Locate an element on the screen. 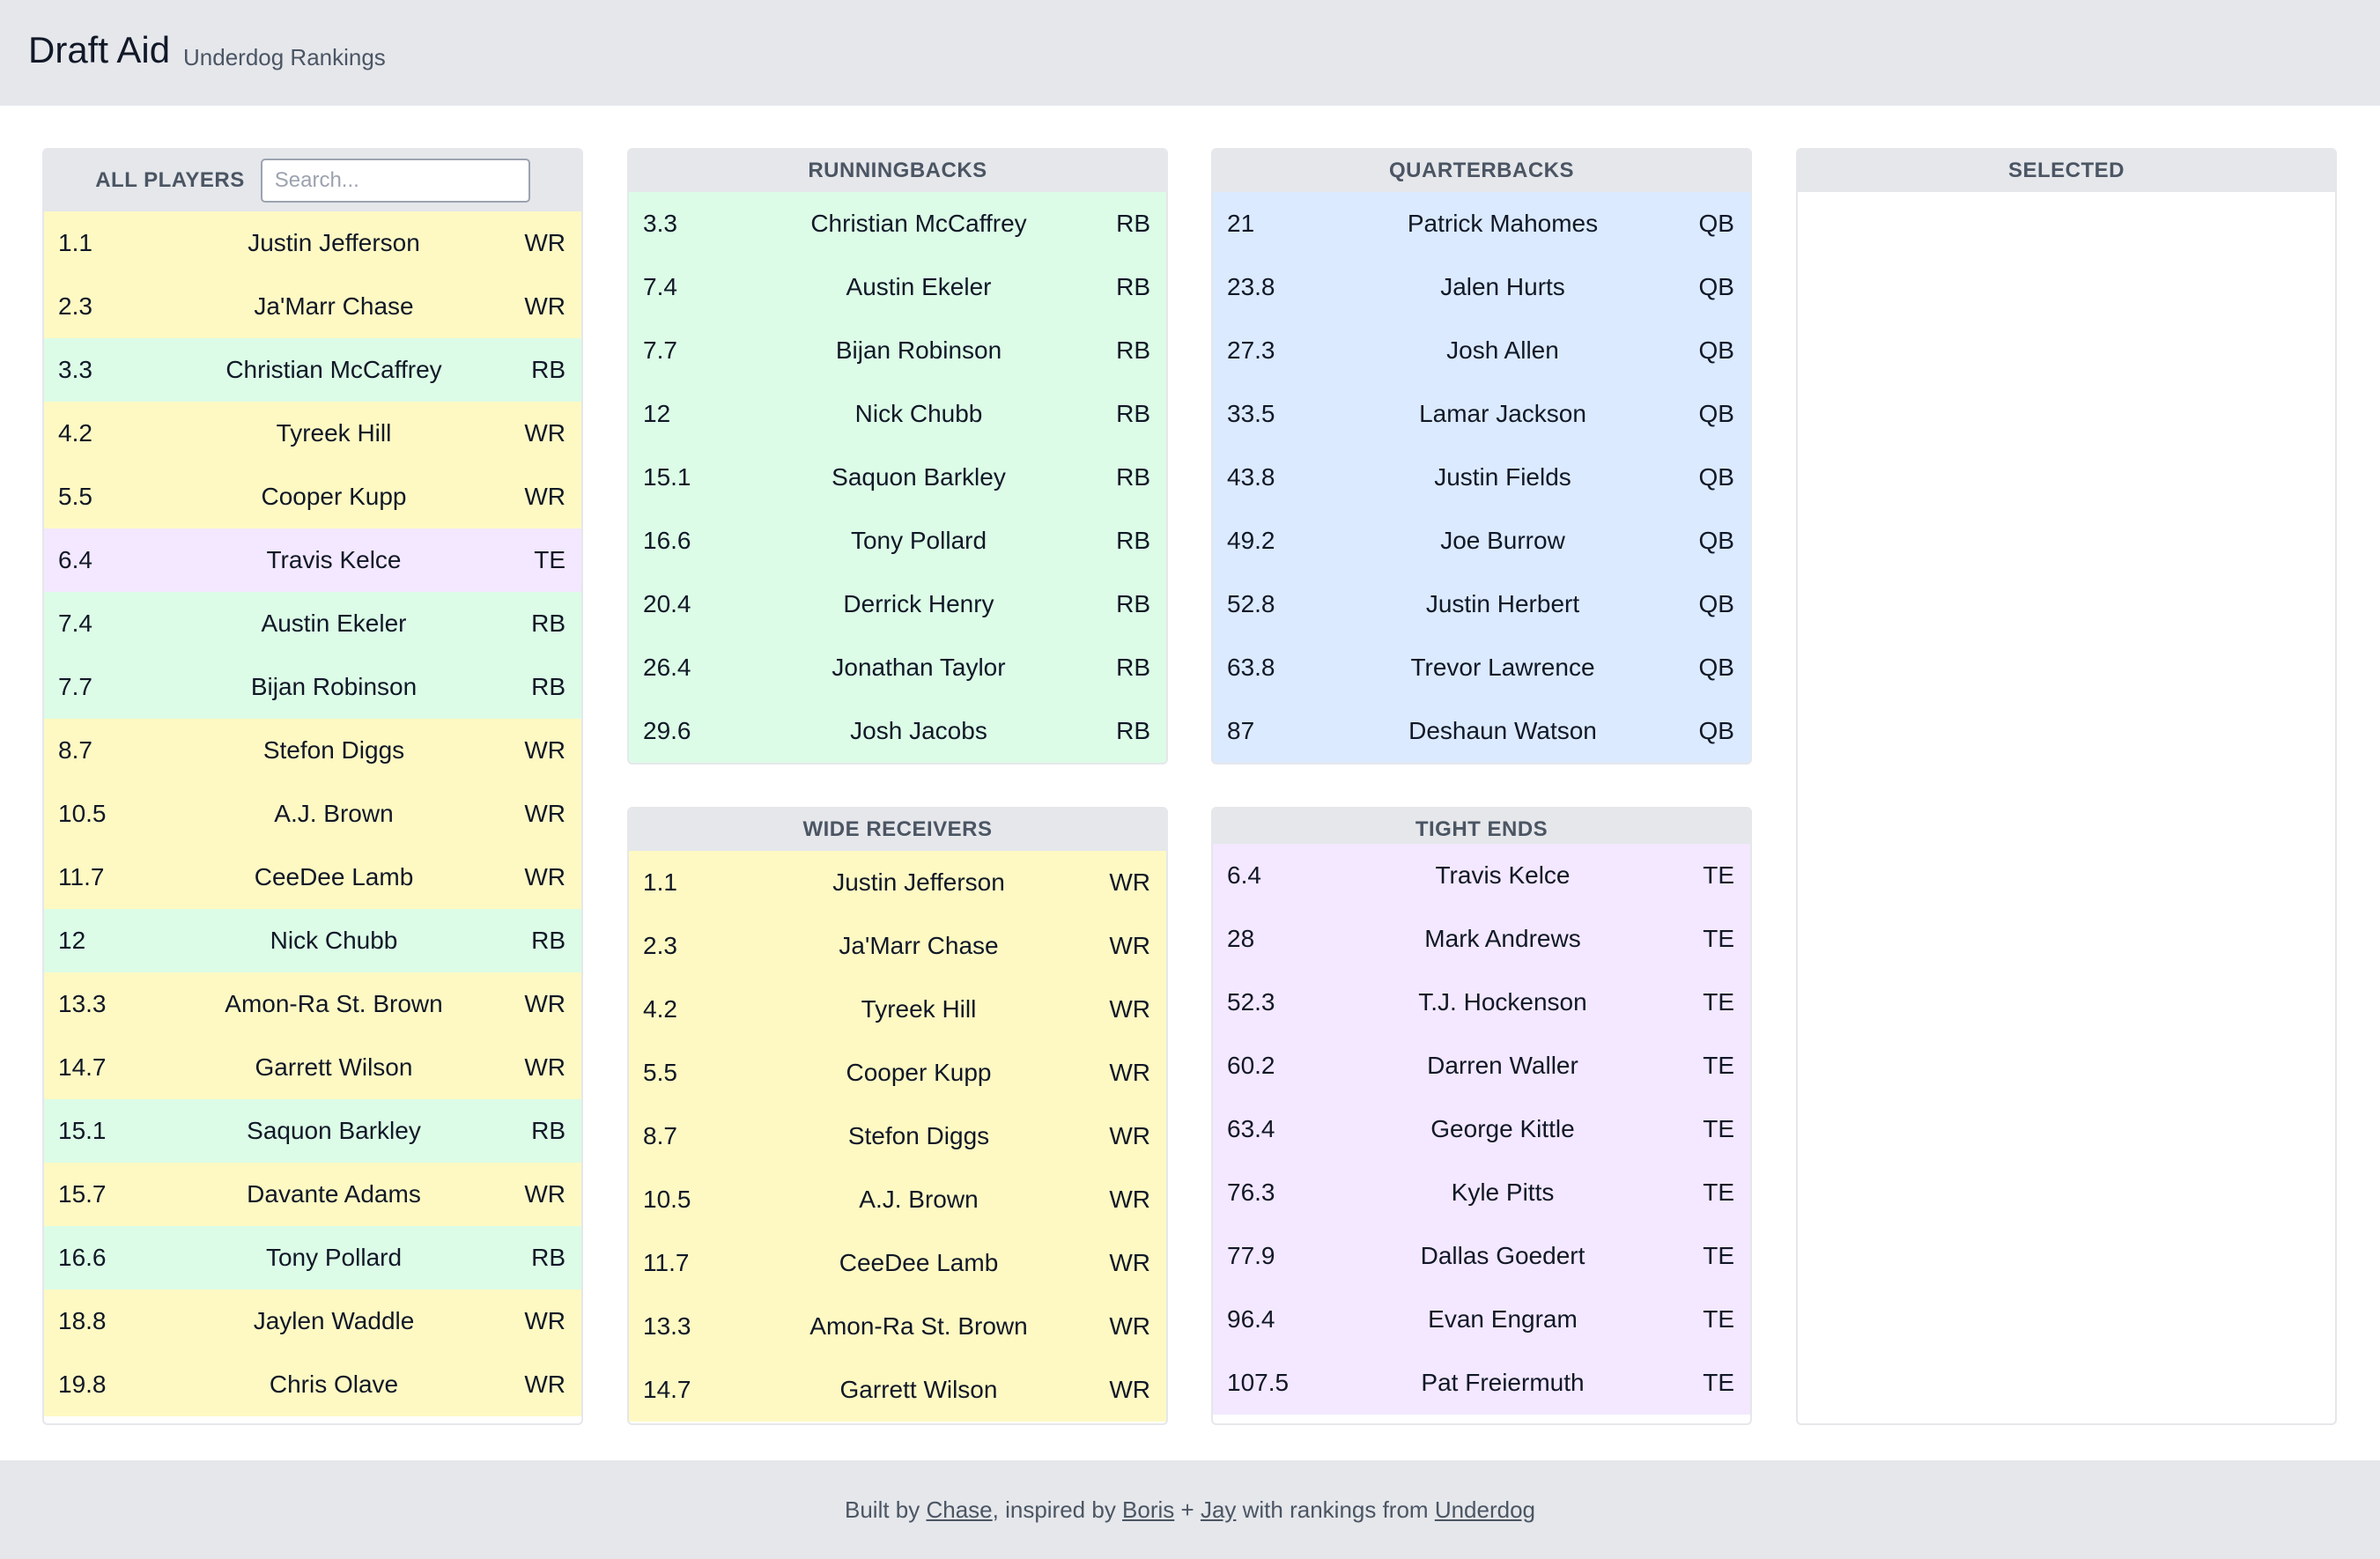  player-rank: 6.4 is located at coordinates (75, 559).